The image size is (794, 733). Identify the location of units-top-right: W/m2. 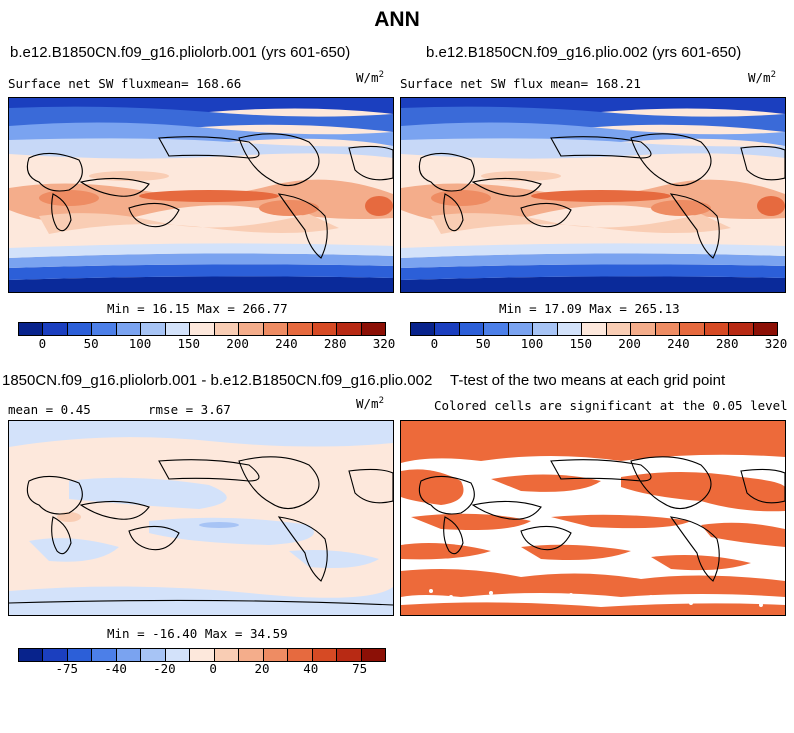
(762, 78).